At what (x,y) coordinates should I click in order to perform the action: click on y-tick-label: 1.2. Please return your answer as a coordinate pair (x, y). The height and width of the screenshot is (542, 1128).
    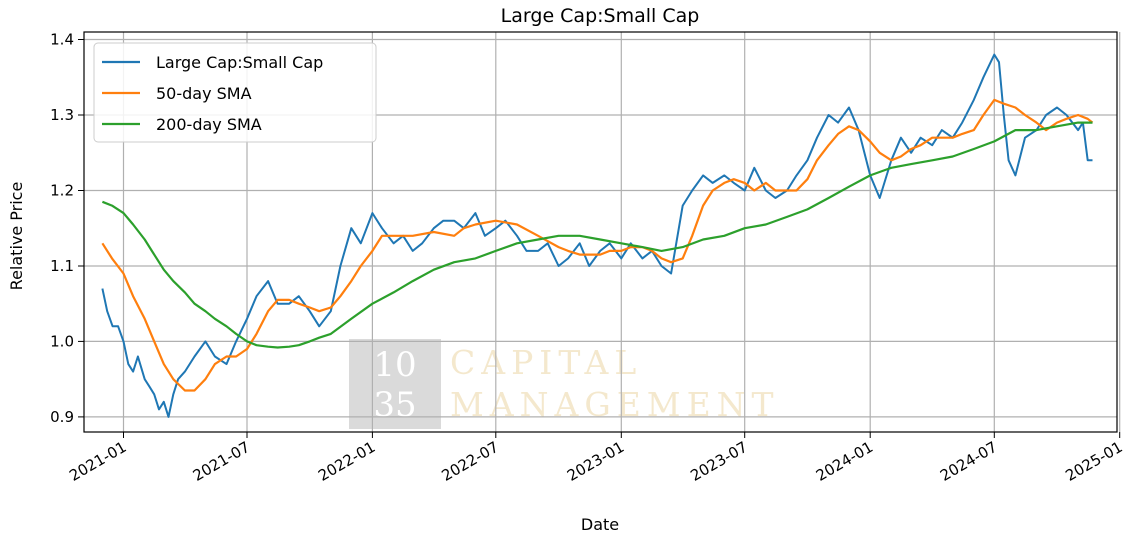
    Looking at the image, I should click on (62, 191).